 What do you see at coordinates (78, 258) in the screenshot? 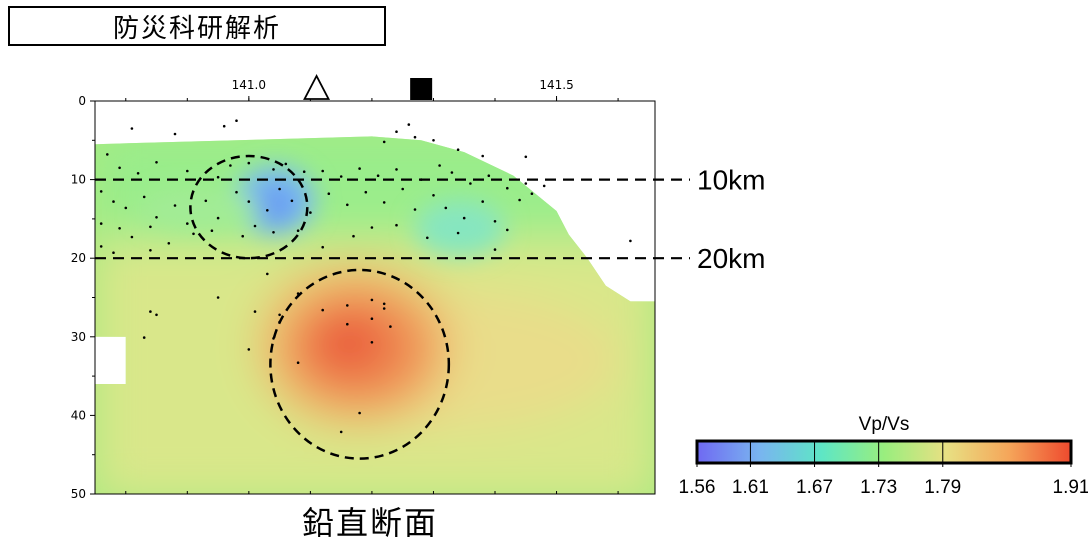
I see `depth-tick-label: 20` at bounding box center [78, 258].